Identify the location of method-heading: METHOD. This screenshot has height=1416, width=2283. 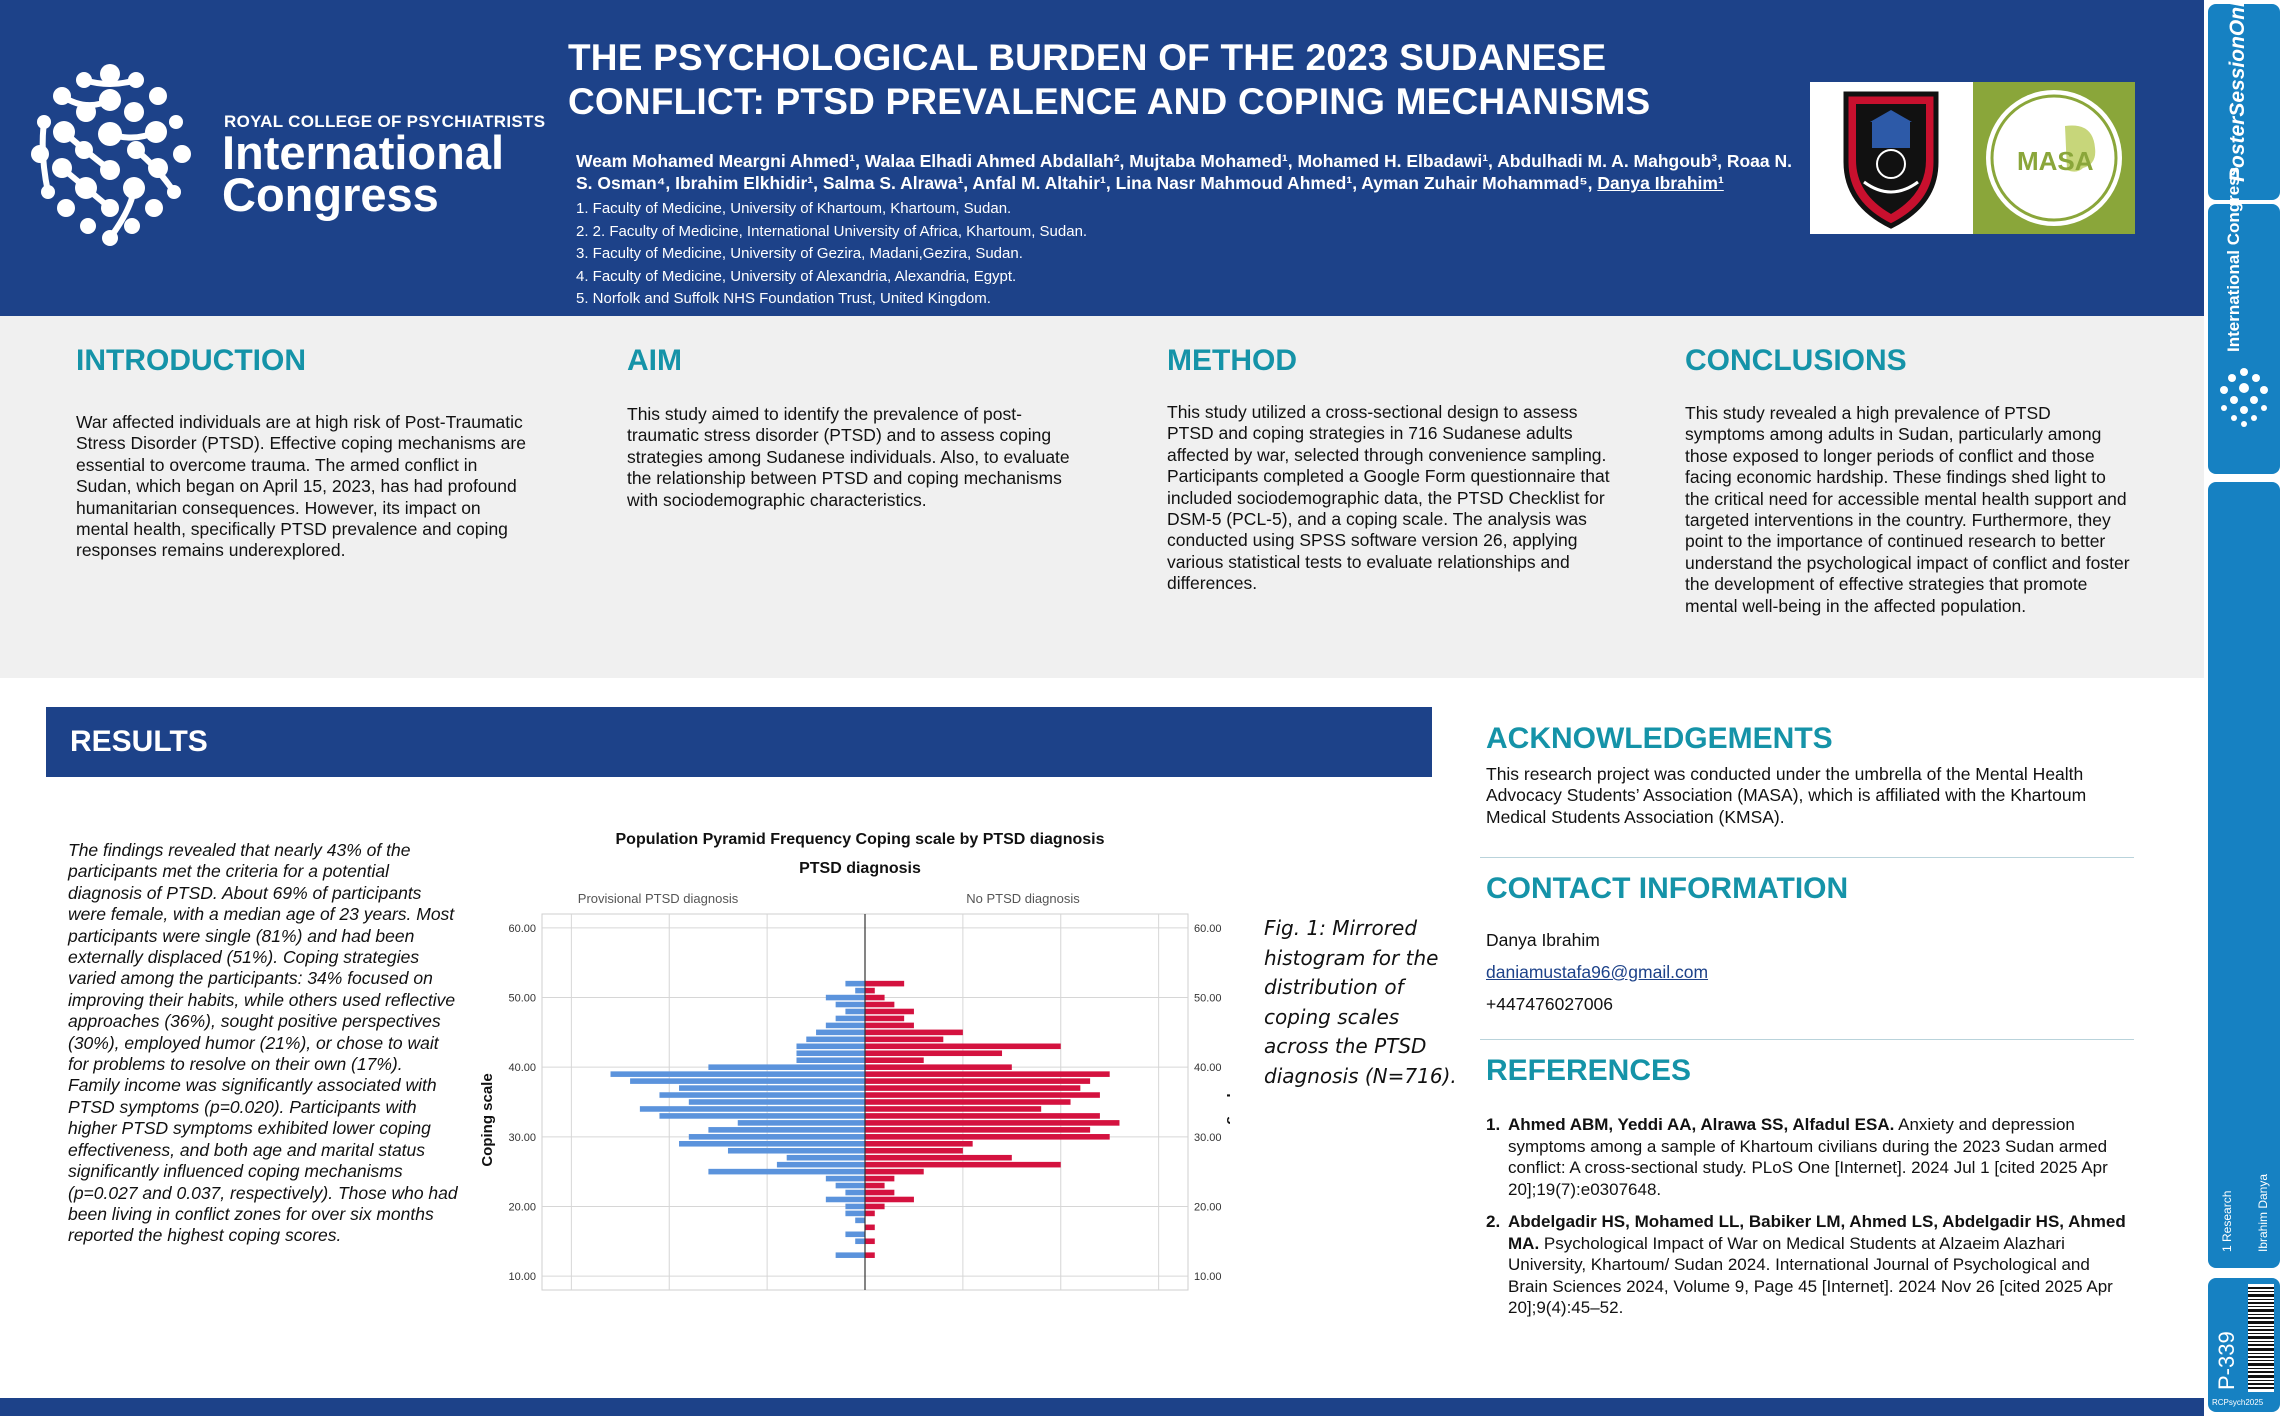
(1232, 360).